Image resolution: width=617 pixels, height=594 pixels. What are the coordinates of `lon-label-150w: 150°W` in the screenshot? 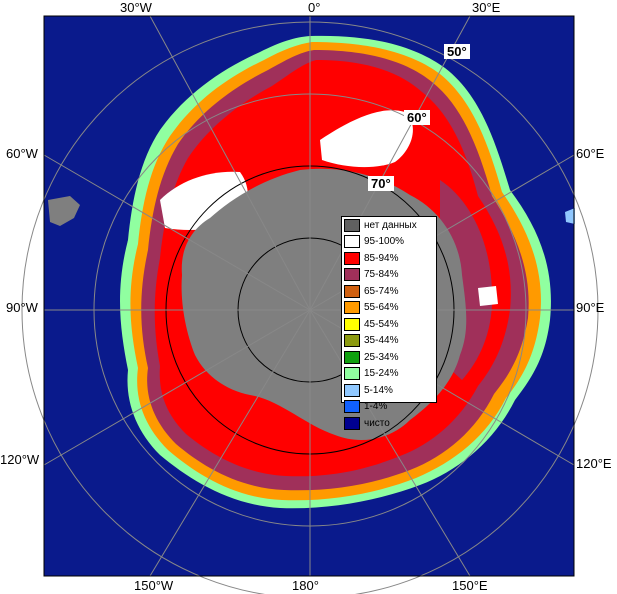 It's located at (154, 585).